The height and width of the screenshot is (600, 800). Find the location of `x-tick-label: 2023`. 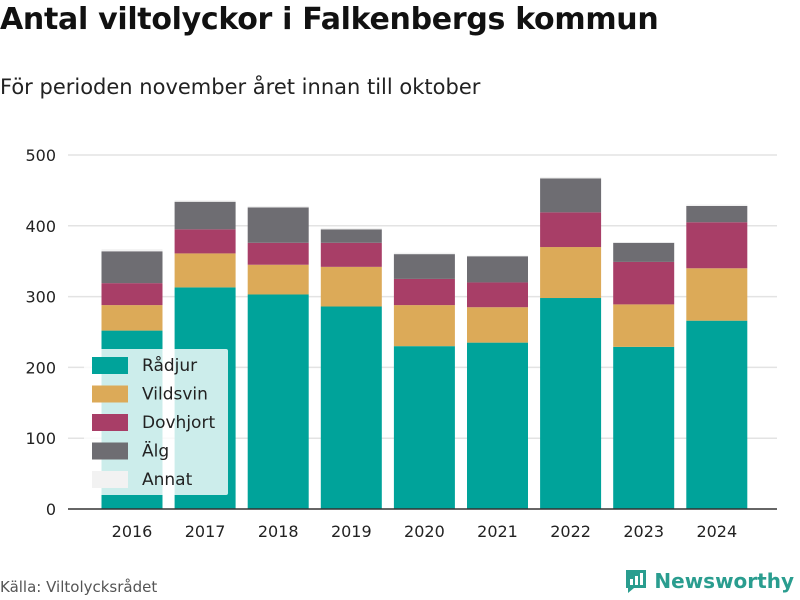

x-tick-label: 2023 is located at coordinates (643, 531).